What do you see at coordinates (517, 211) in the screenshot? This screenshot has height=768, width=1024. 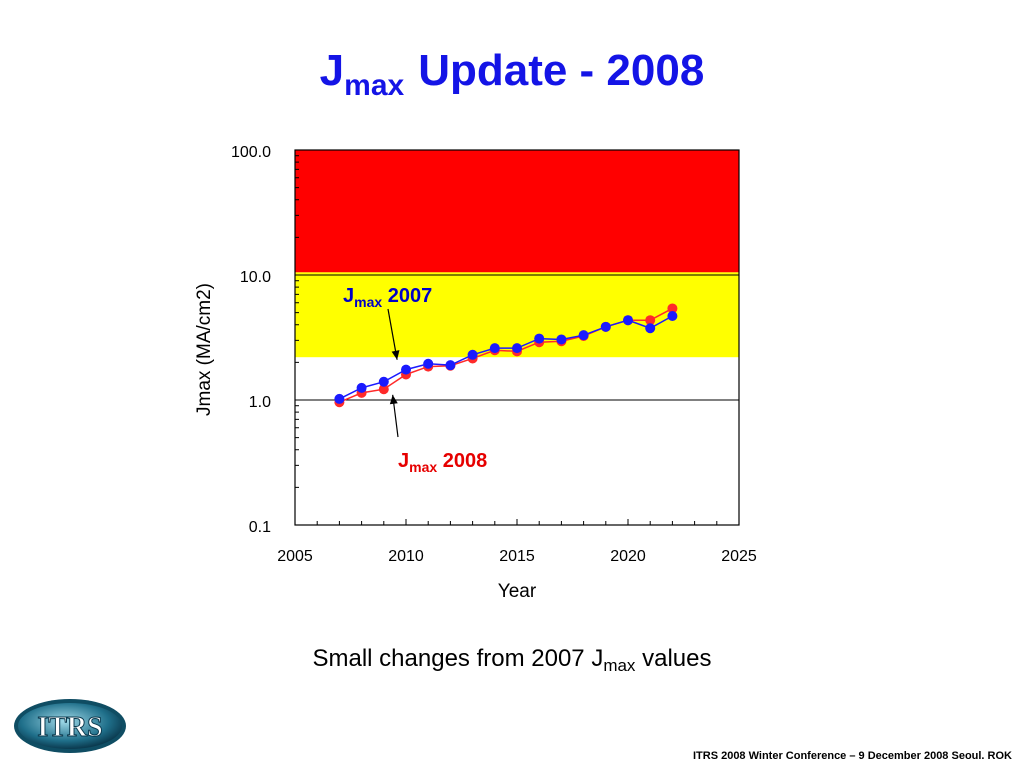 I see `zone-red` at bounding box center [517, 211].